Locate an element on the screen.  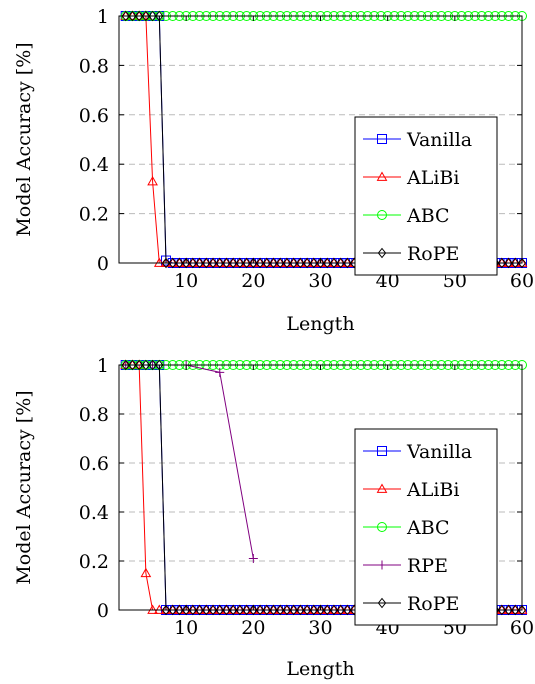
legend-marker-vanilla is located at coordinates (382, 451).